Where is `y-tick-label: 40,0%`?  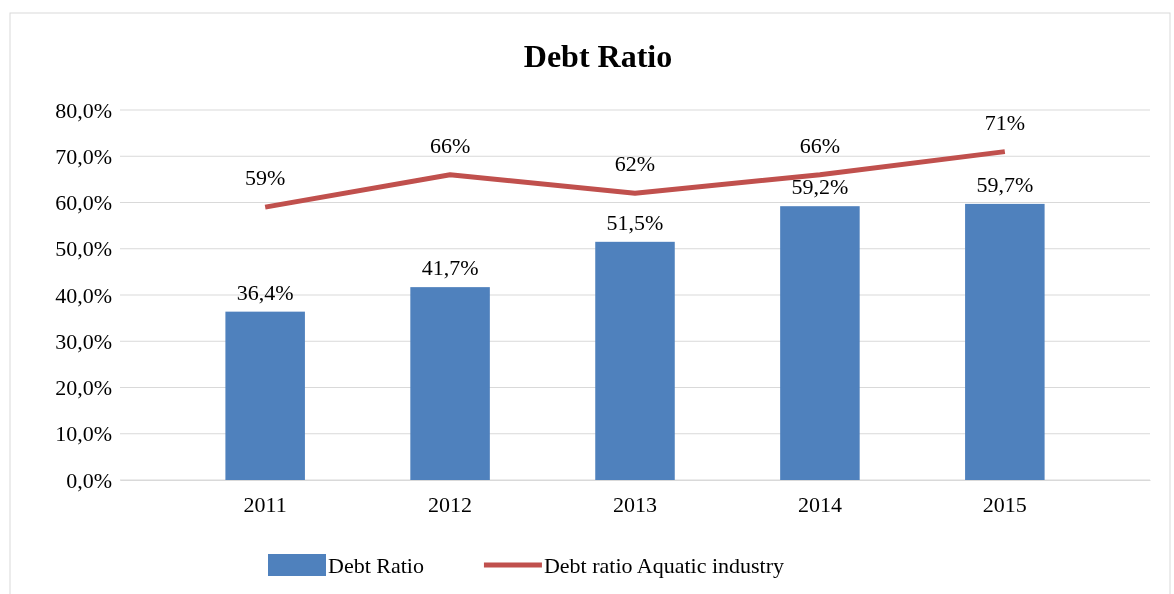
y-tick-label: 40,0% is located at coordinates (83, 295).